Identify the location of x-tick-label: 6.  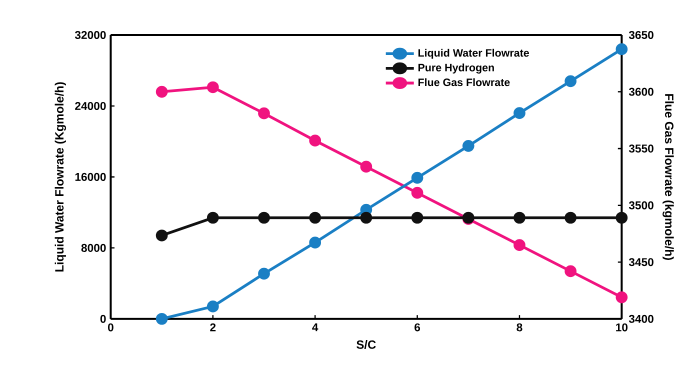
(417, 327).